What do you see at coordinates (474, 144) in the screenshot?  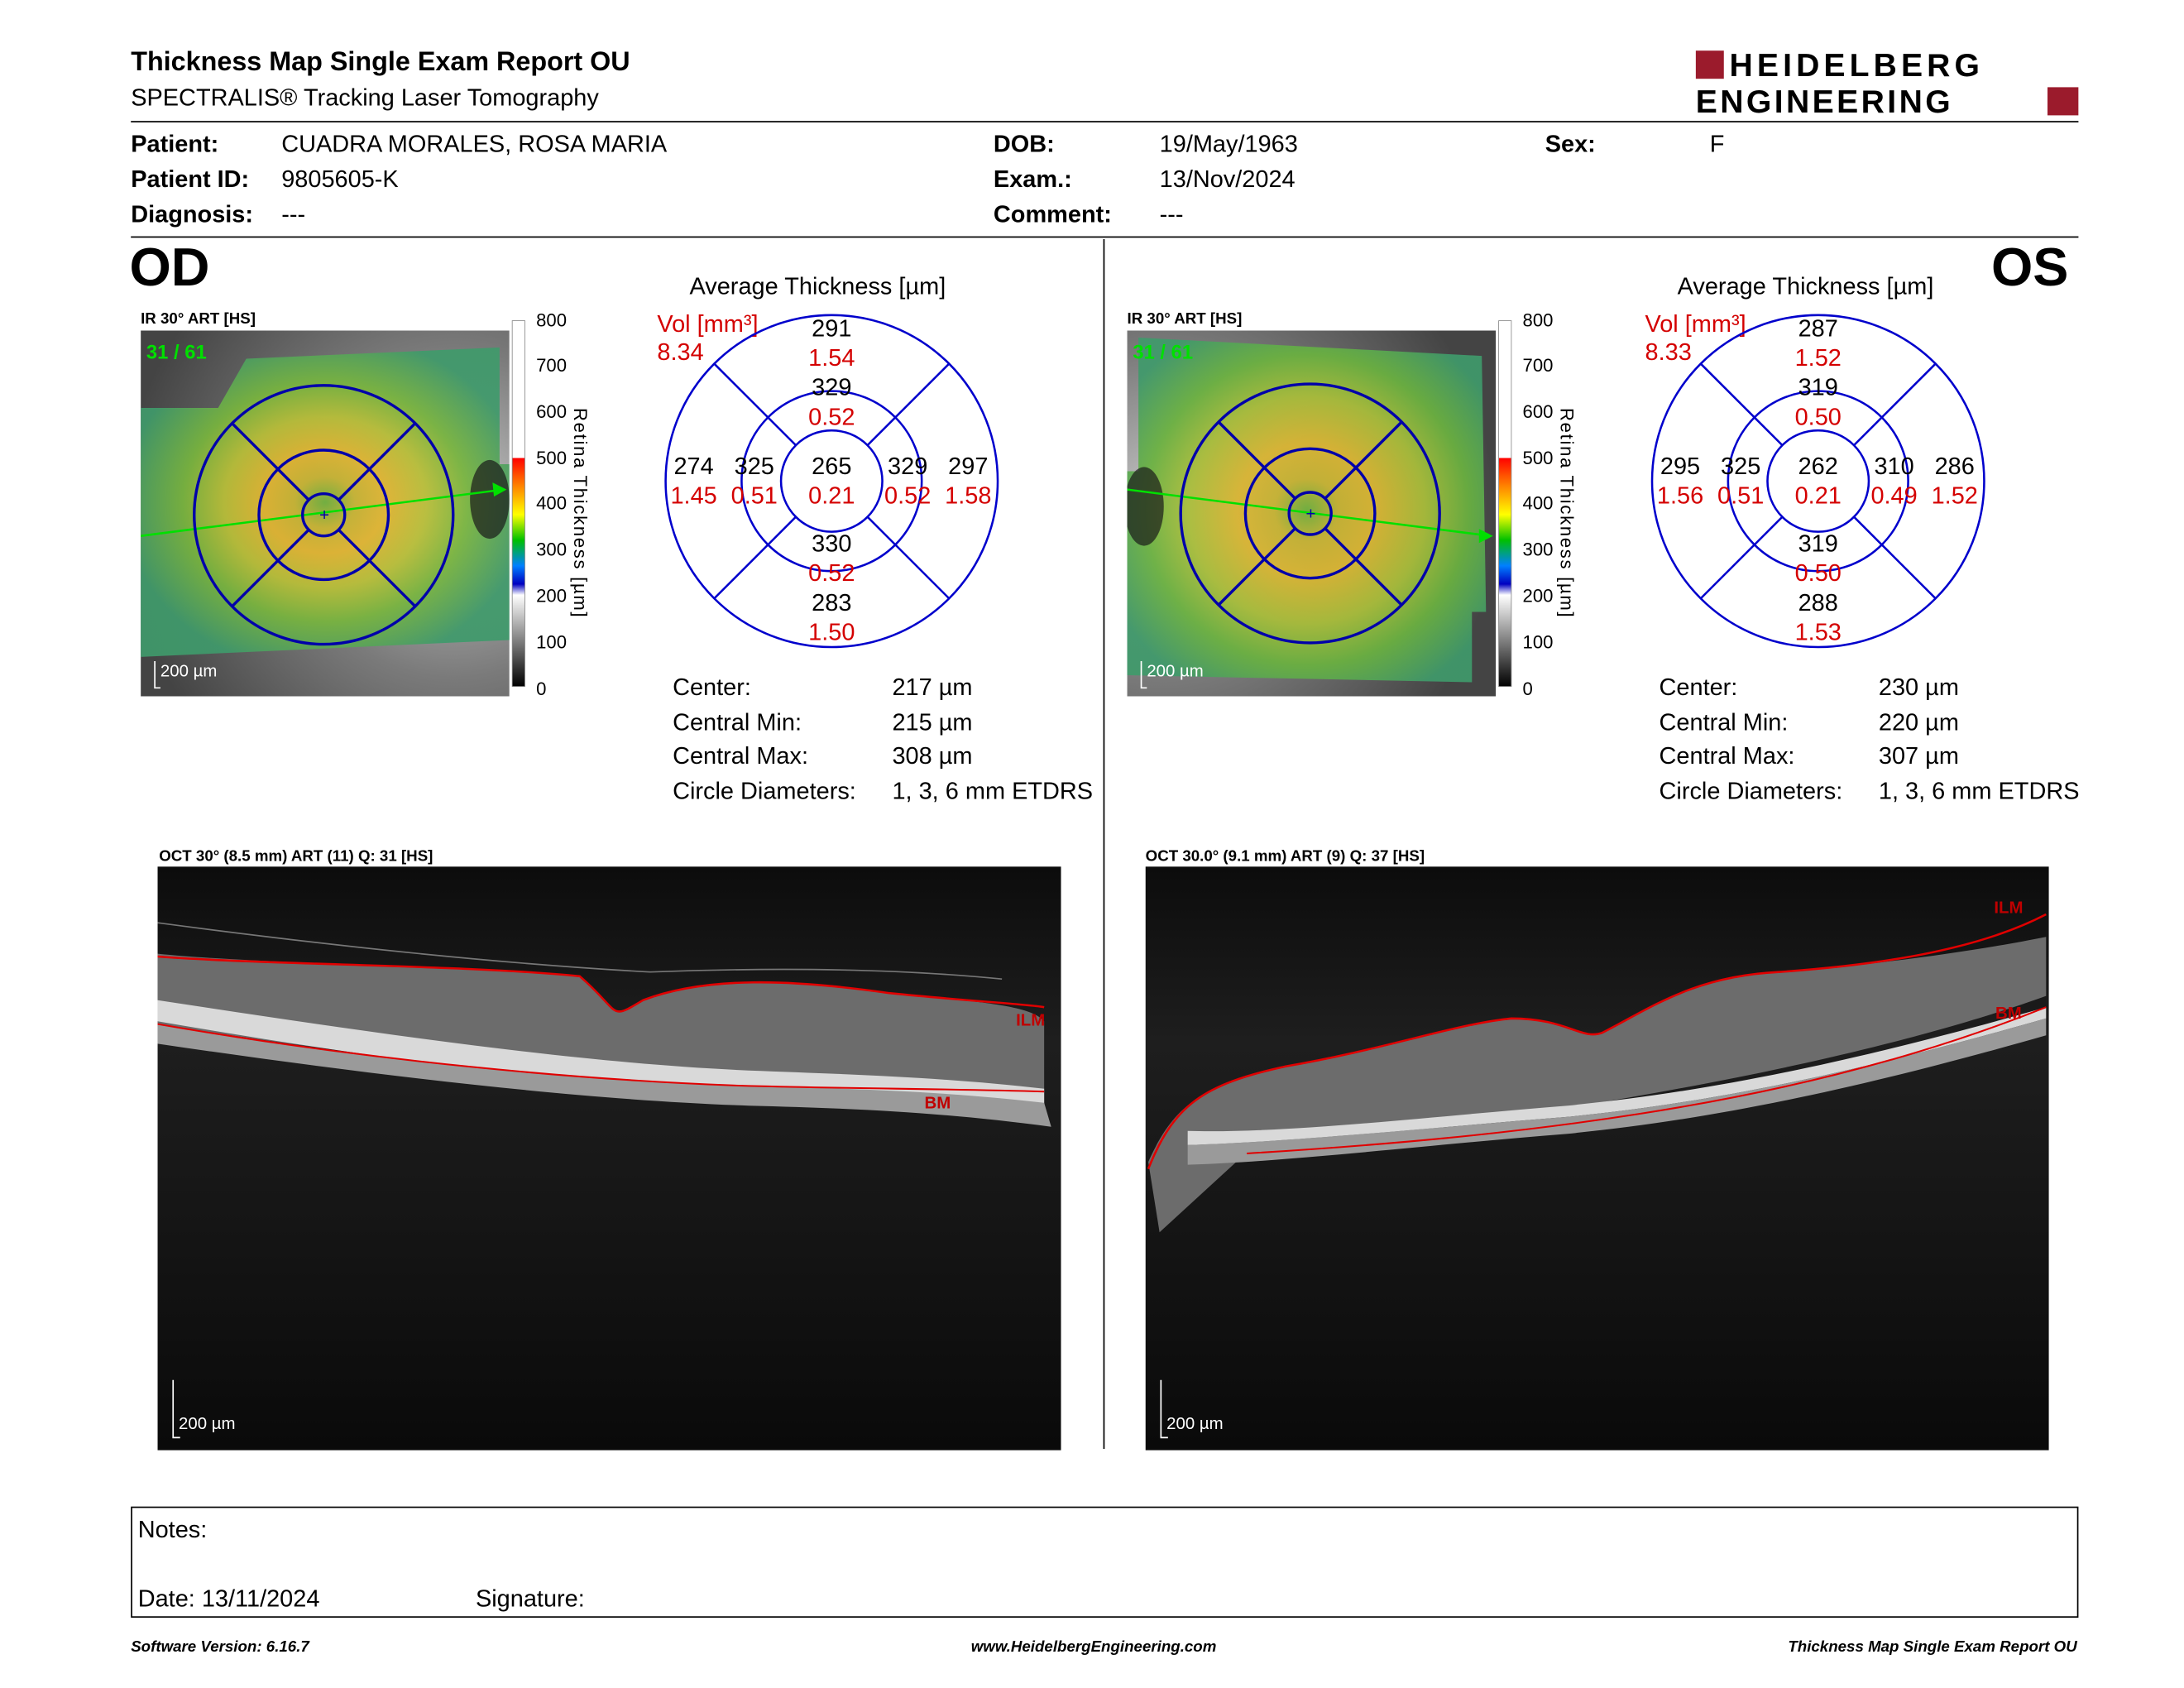 I see `patient-name: CUADRA MORALES, ROSA MARIA` at bounding box center [474, 144].